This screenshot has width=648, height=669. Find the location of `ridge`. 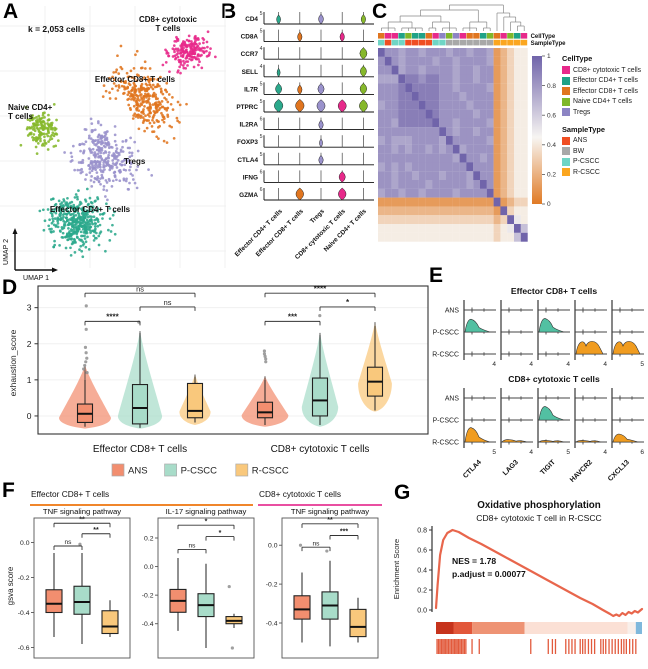

ridge is located at coordinates (588, 441).